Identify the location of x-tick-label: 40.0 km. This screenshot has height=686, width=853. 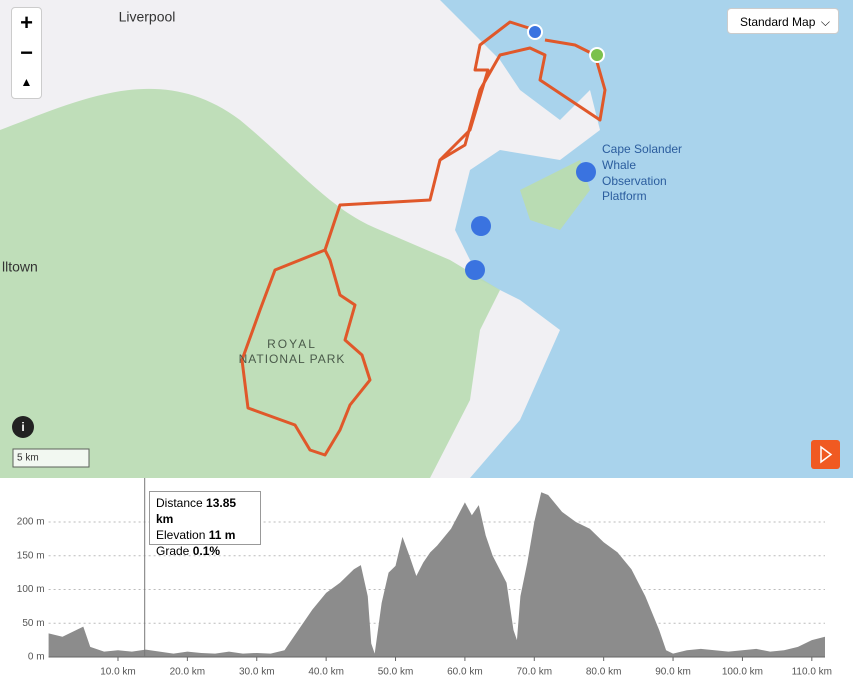
(326, 672).